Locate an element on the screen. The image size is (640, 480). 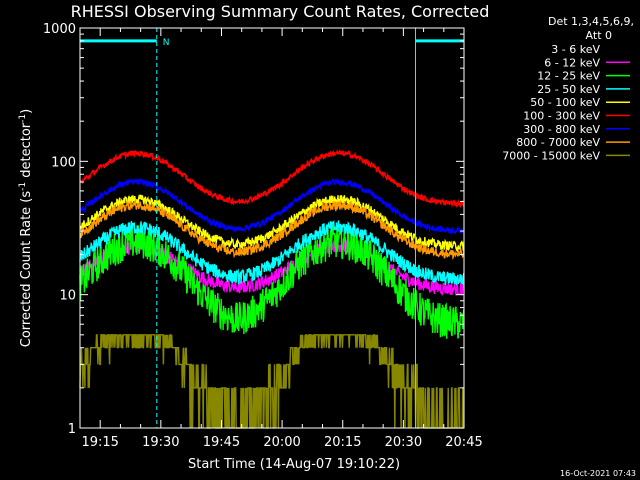
footer-date: 16-Oct-2021 07:43 is located at coordinates (598, 473).